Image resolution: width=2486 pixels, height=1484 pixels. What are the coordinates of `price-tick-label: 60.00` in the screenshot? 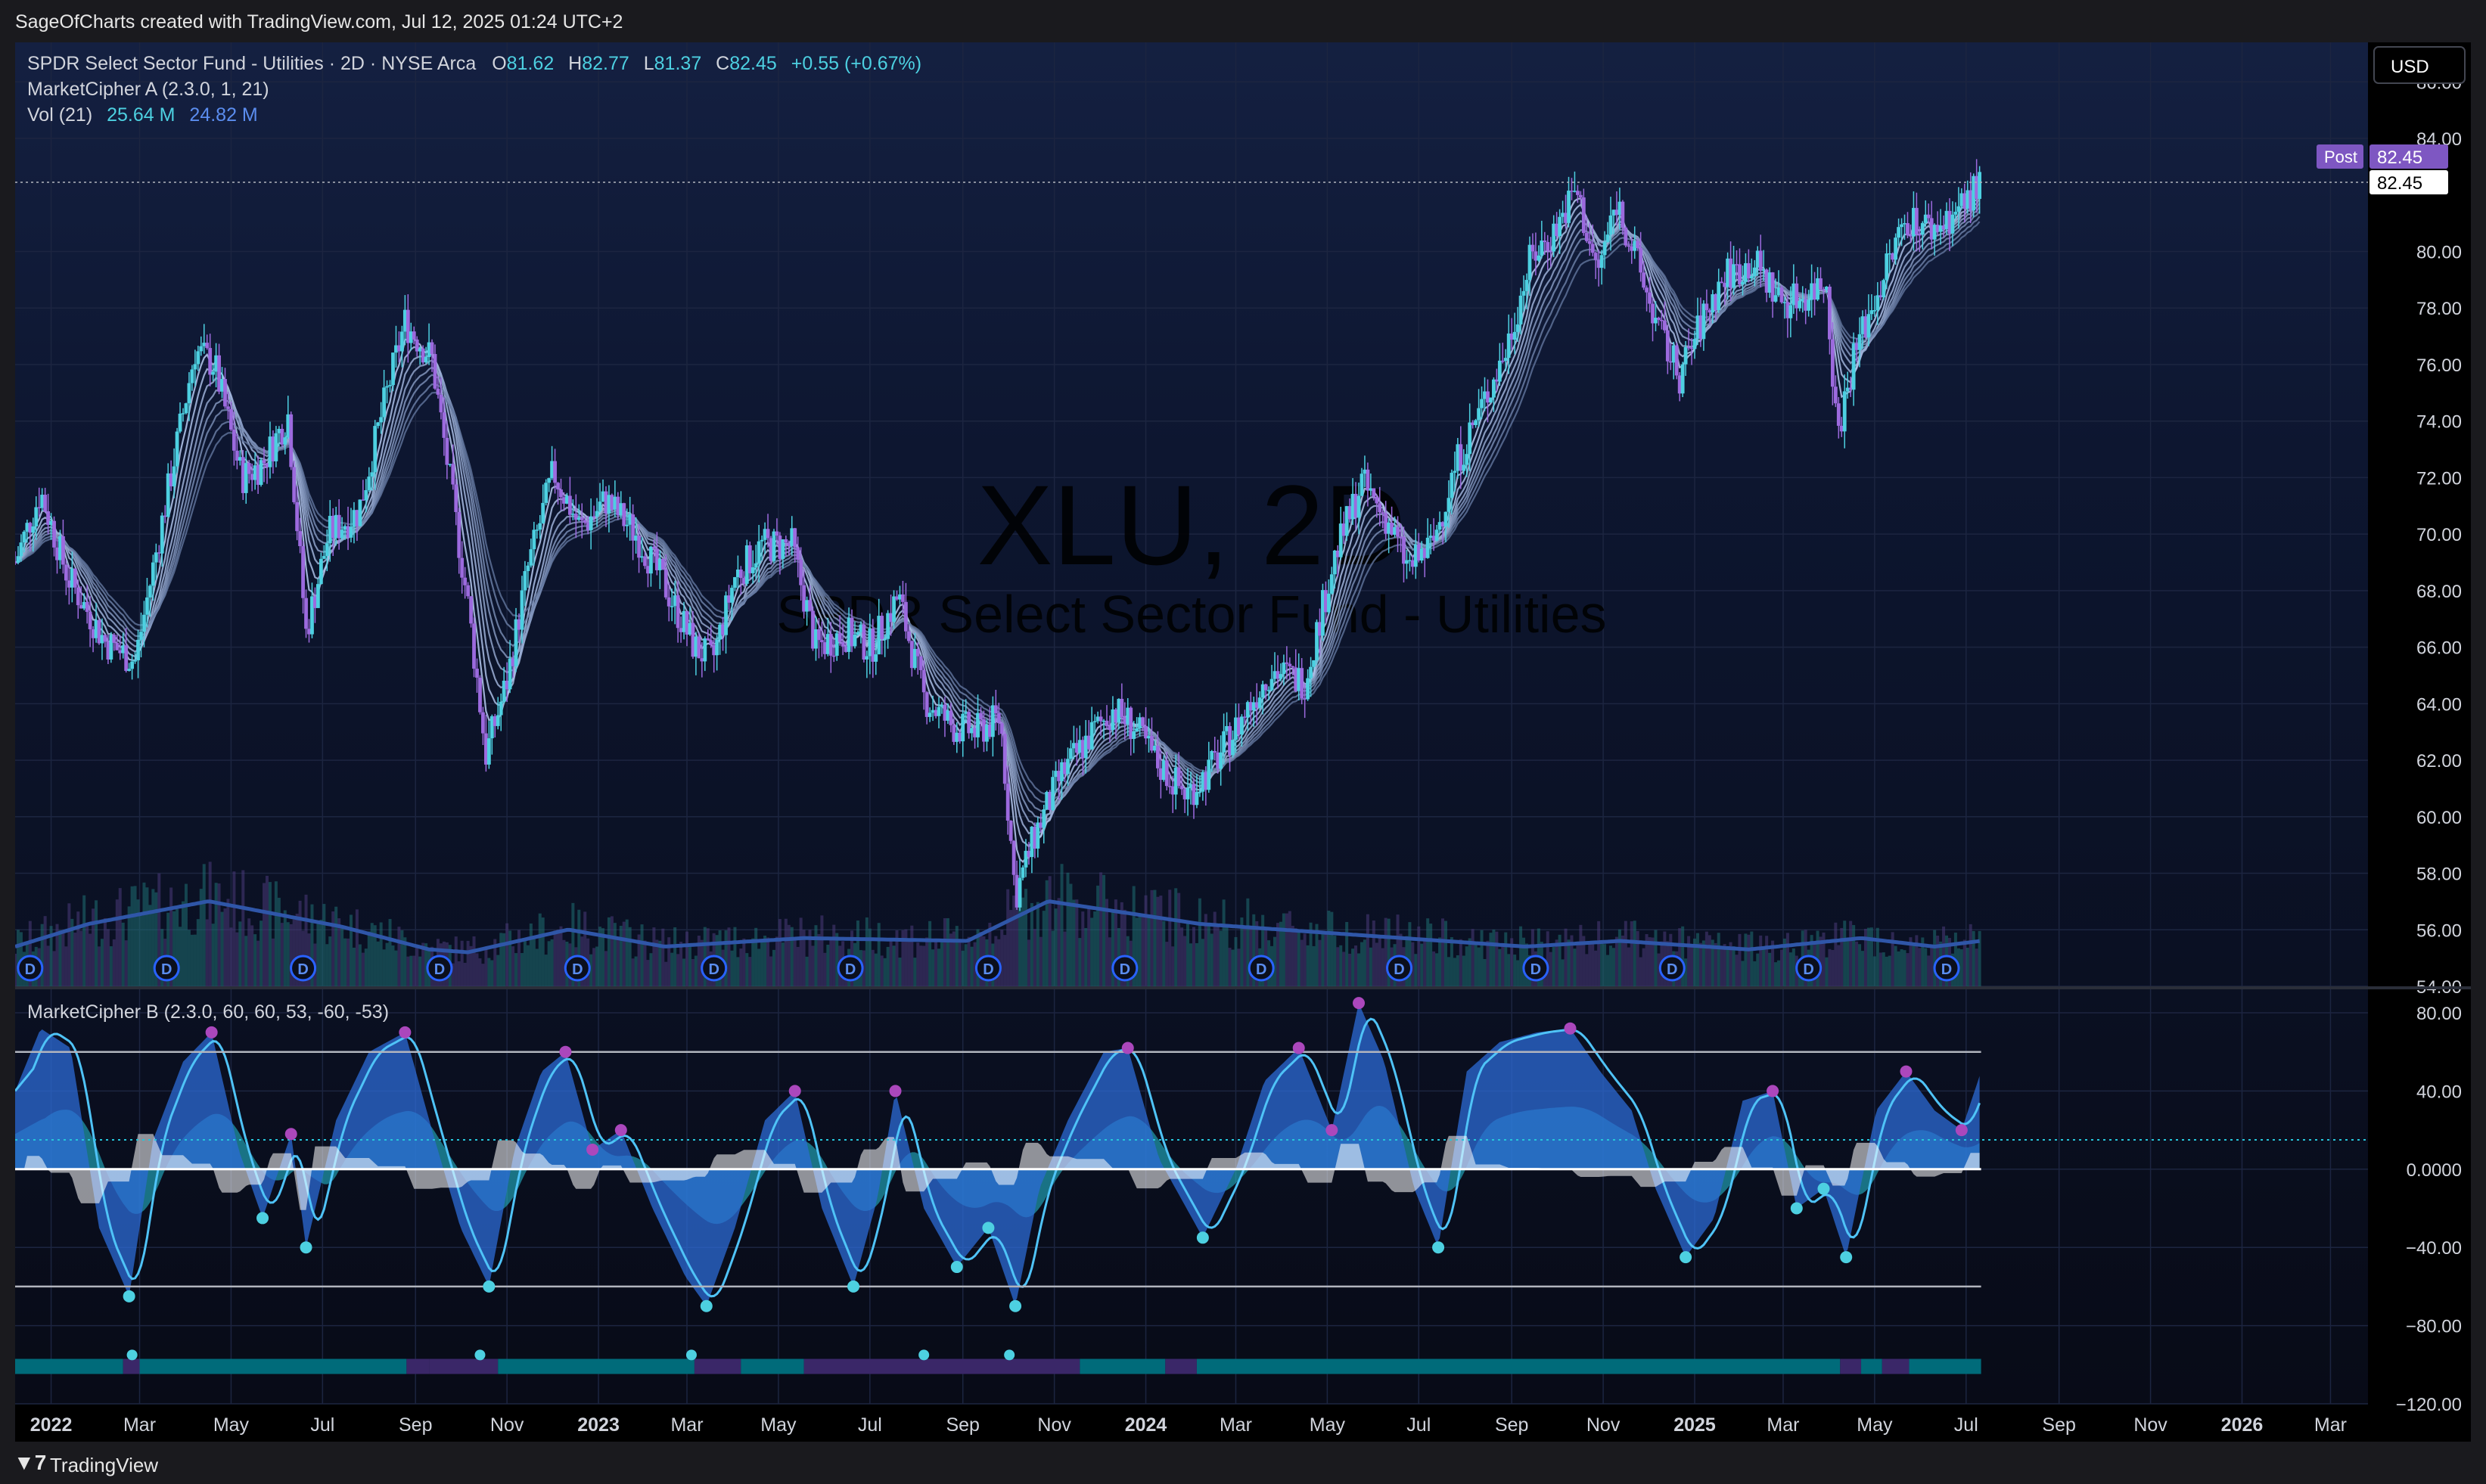 It's located at (2439, 818).